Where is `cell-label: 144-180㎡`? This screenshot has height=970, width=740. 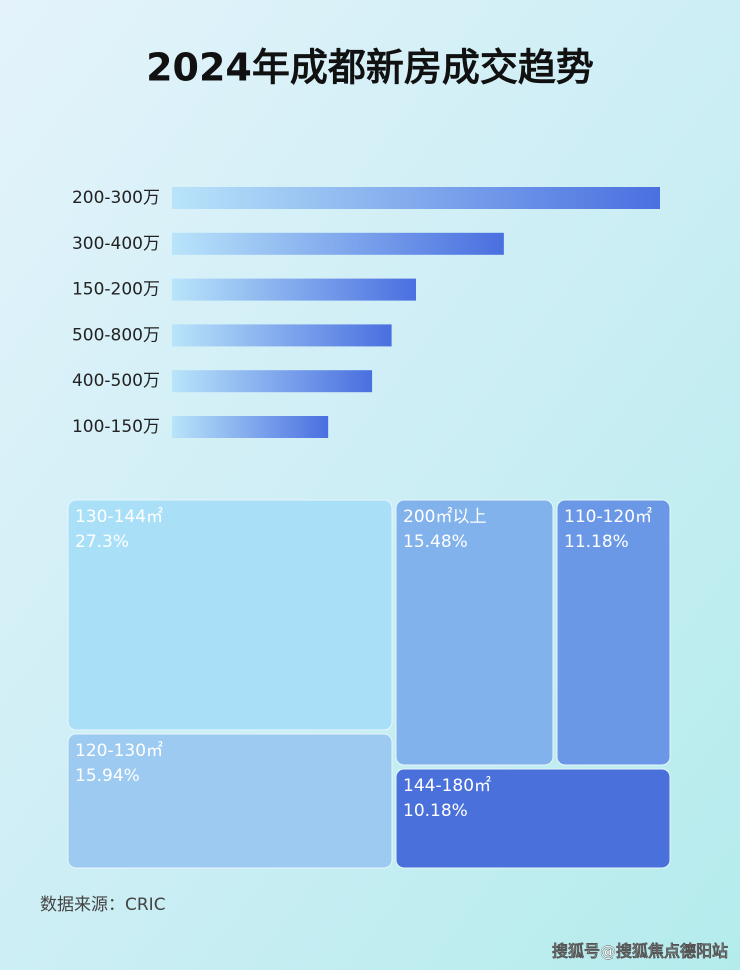
cell-label: 144-180㎡ is located at coordinates (447, 786).